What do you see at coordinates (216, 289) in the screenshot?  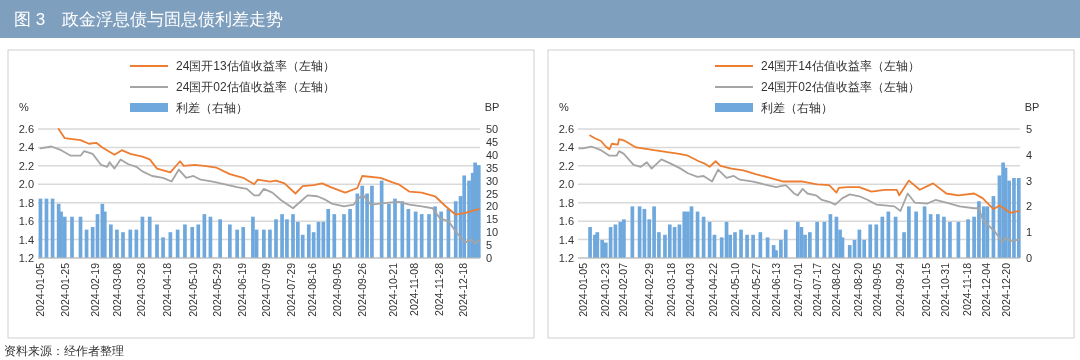 I see `x-tick-label: 2024-05-29` at bounding box center [216, 289].